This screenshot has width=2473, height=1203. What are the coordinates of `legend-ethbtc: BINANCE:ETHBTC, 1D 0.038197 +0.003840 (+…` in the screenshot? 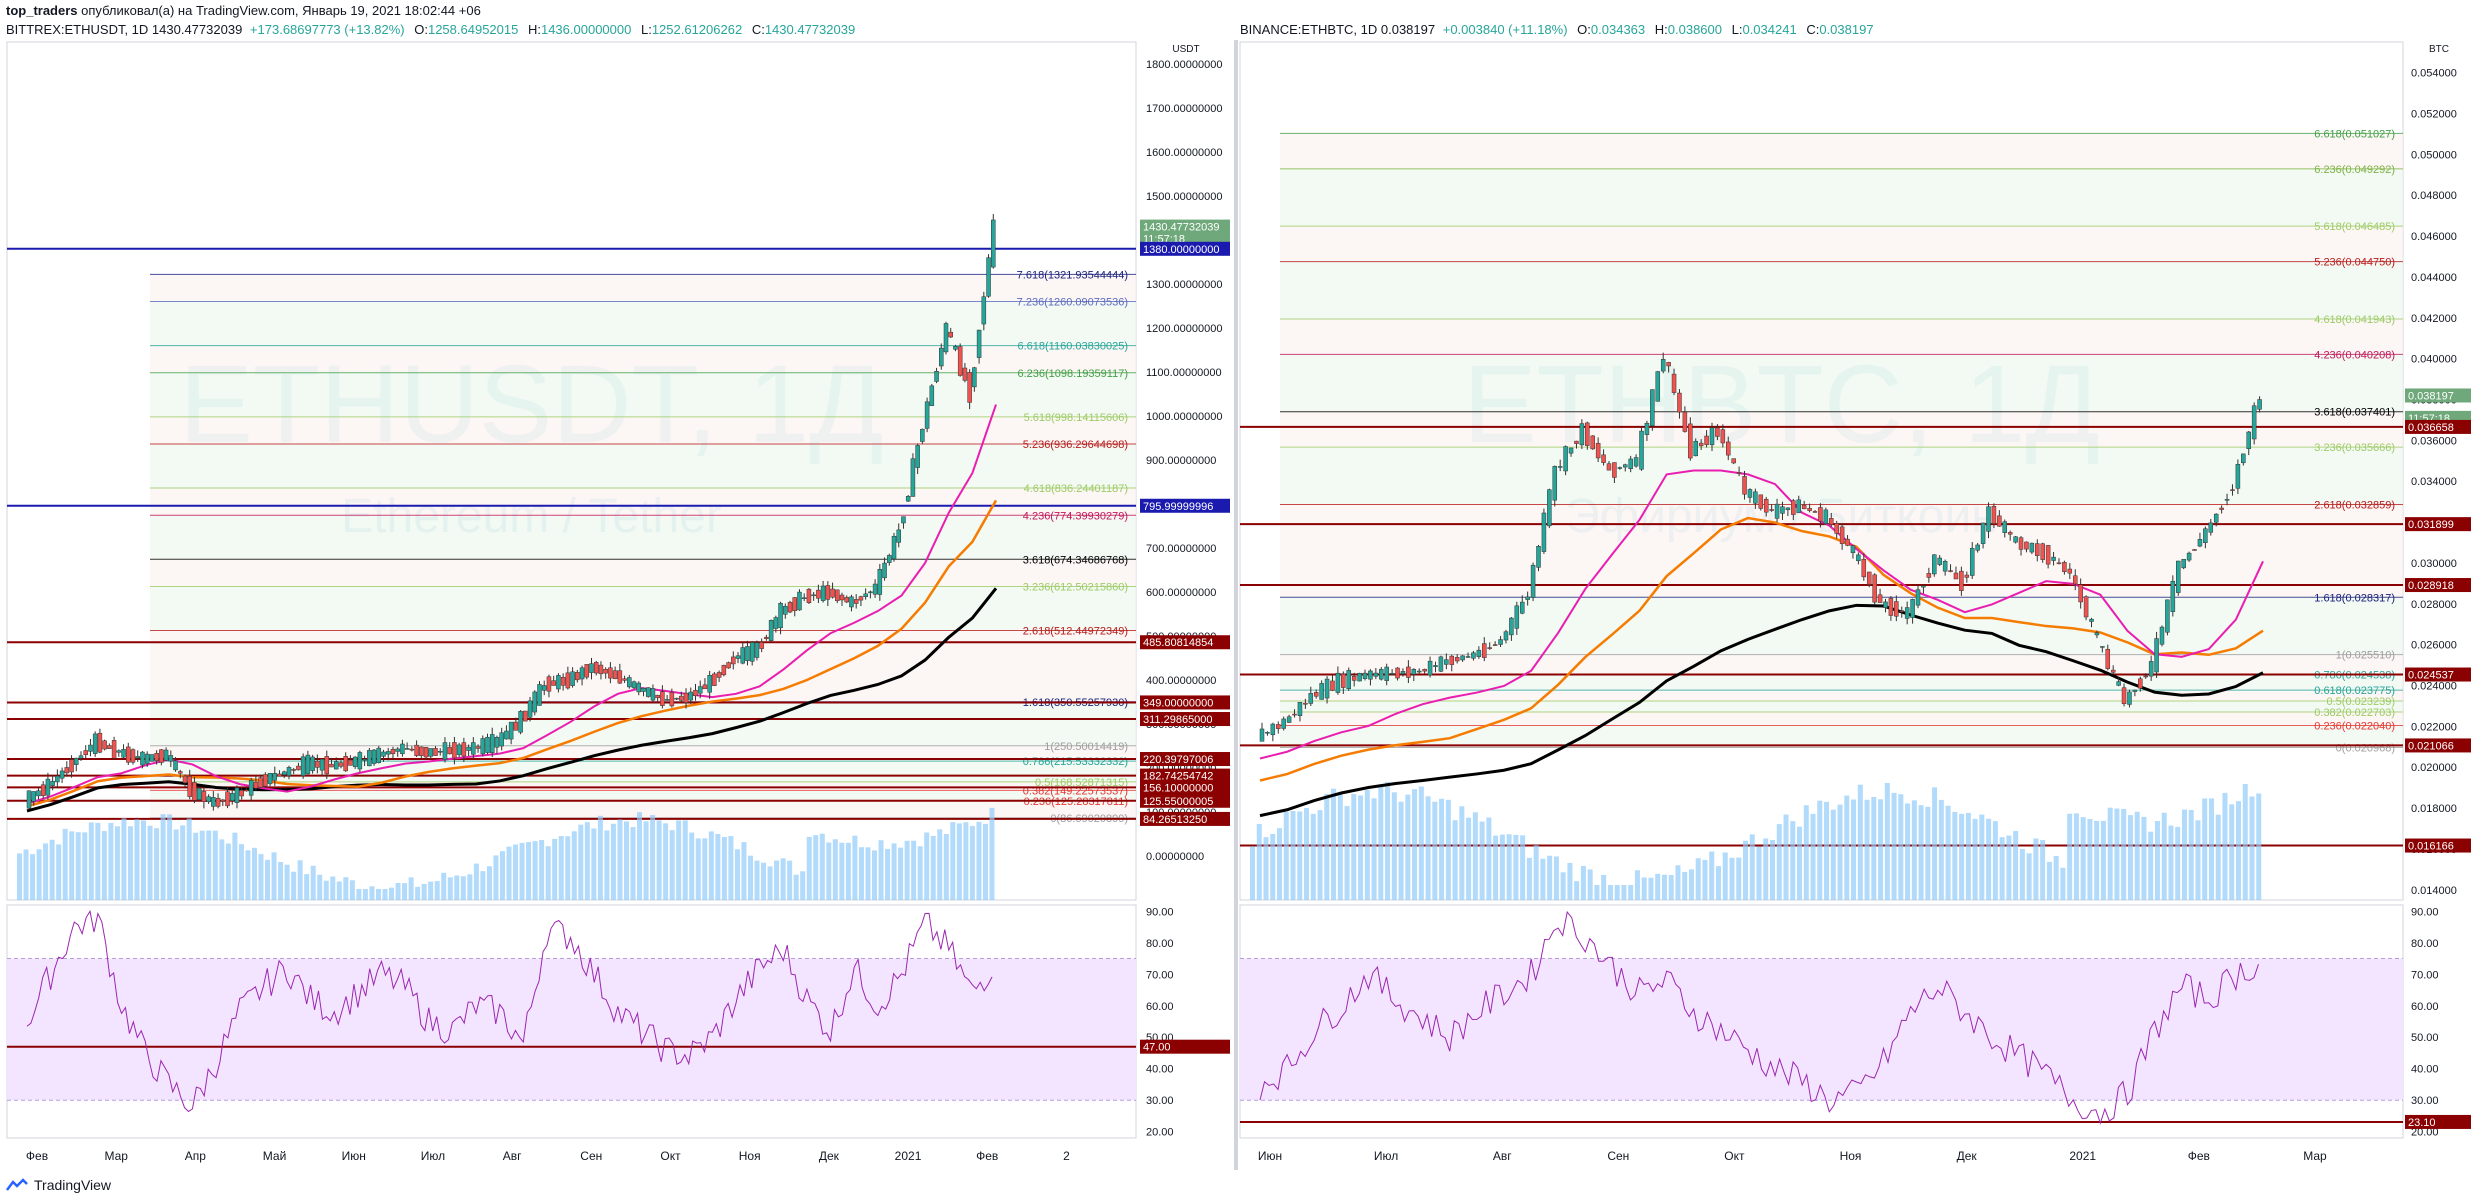 It's located at (1560, 29).